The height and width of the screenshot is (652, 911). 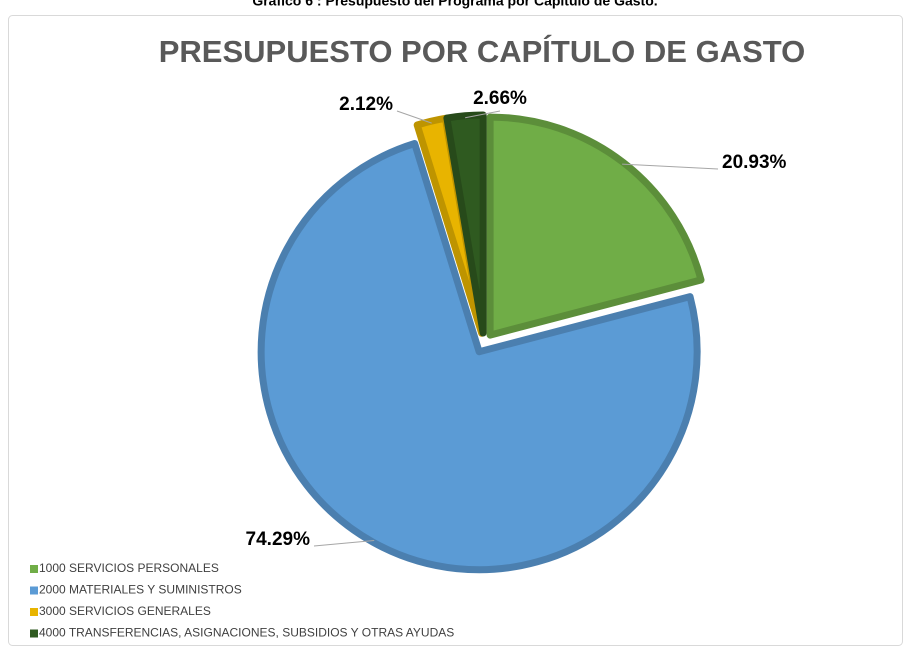 I want to click on legend-label: 3000 SERVICIOS GENERALES, so click(x=125, y=611).